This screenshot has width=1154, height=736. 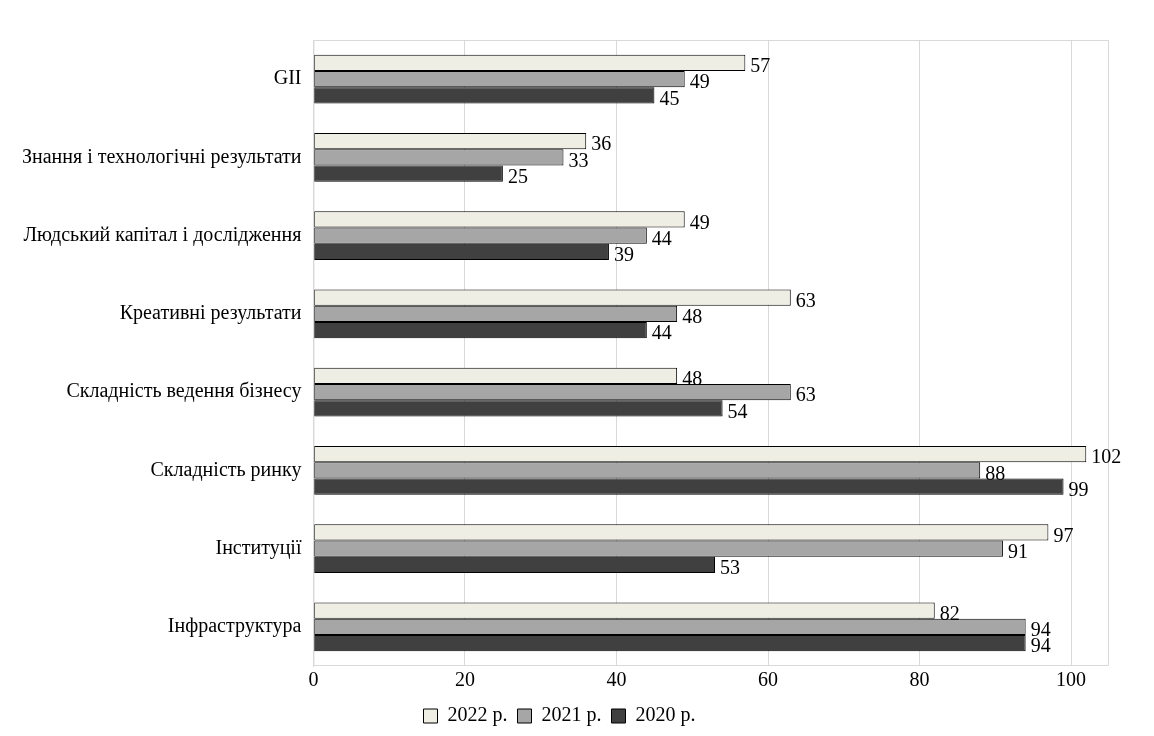 What do you see at coordinates (623, 254) in the screenshot?
I see `data-label: 39` at bounding box center [623, 254].